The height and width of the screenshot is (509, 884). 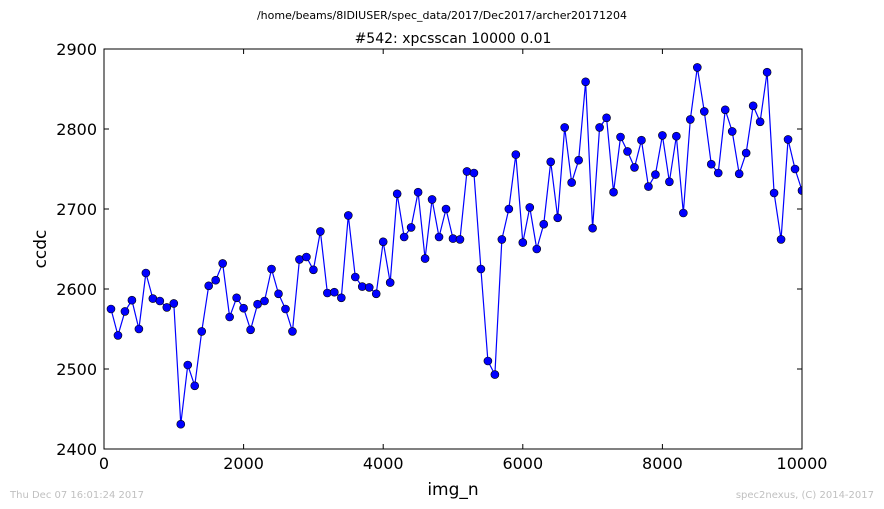 I want to click on x-tick-label: 2000, so click(x=243, y=463).